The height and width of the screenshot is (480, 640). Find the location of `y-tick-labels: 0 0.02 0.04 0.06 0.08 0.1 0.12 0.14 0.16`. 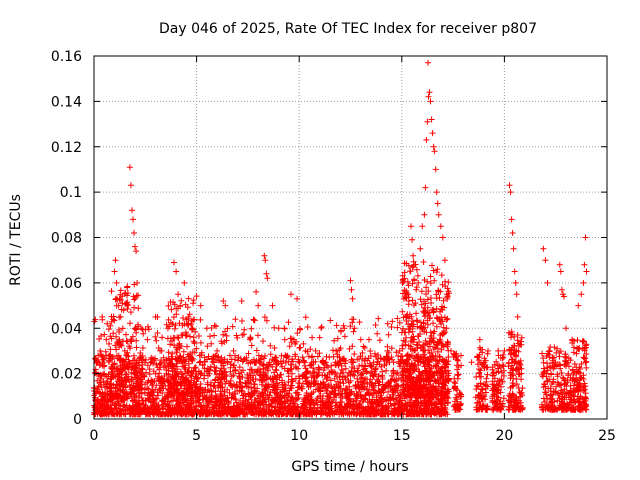

y-tick-labels: 0 0.02 0.04 0.06 0.08 0.1 0.12 0.14 0.16 is located at coordinates (66, 238).